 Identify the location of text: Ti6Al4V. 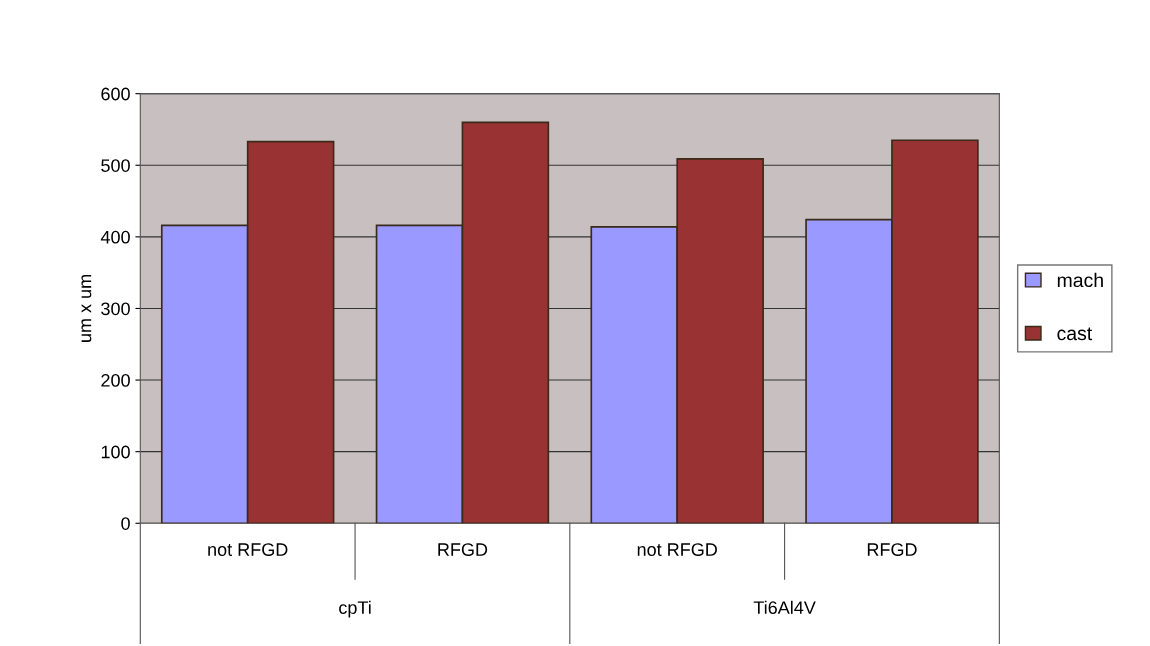
(784, 607).